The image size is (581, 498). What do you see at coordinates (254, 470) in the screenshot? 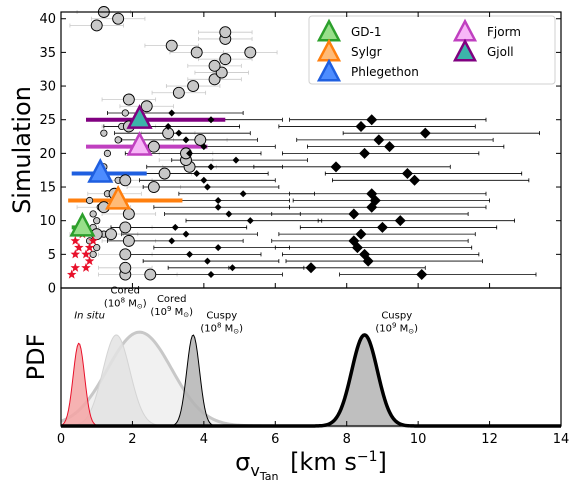
I see `x-axis-title-sub: v` at bounding box center [254, 470].